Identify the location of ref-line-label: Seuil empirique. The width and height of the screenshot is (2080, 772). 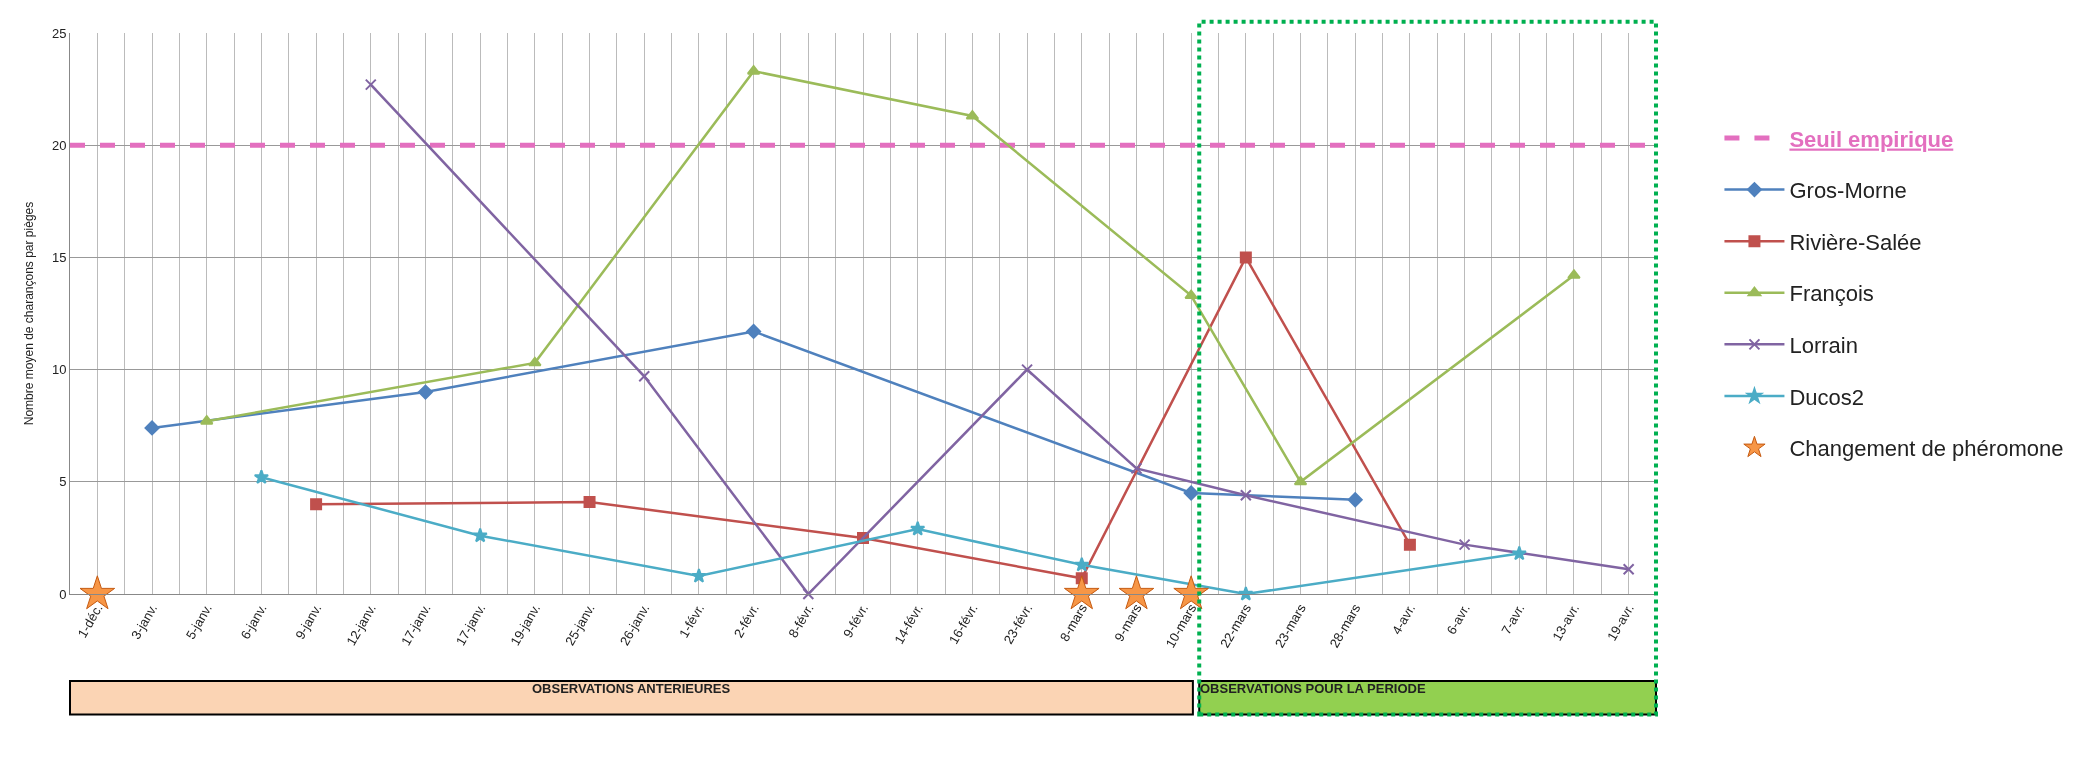
(1871, 139).